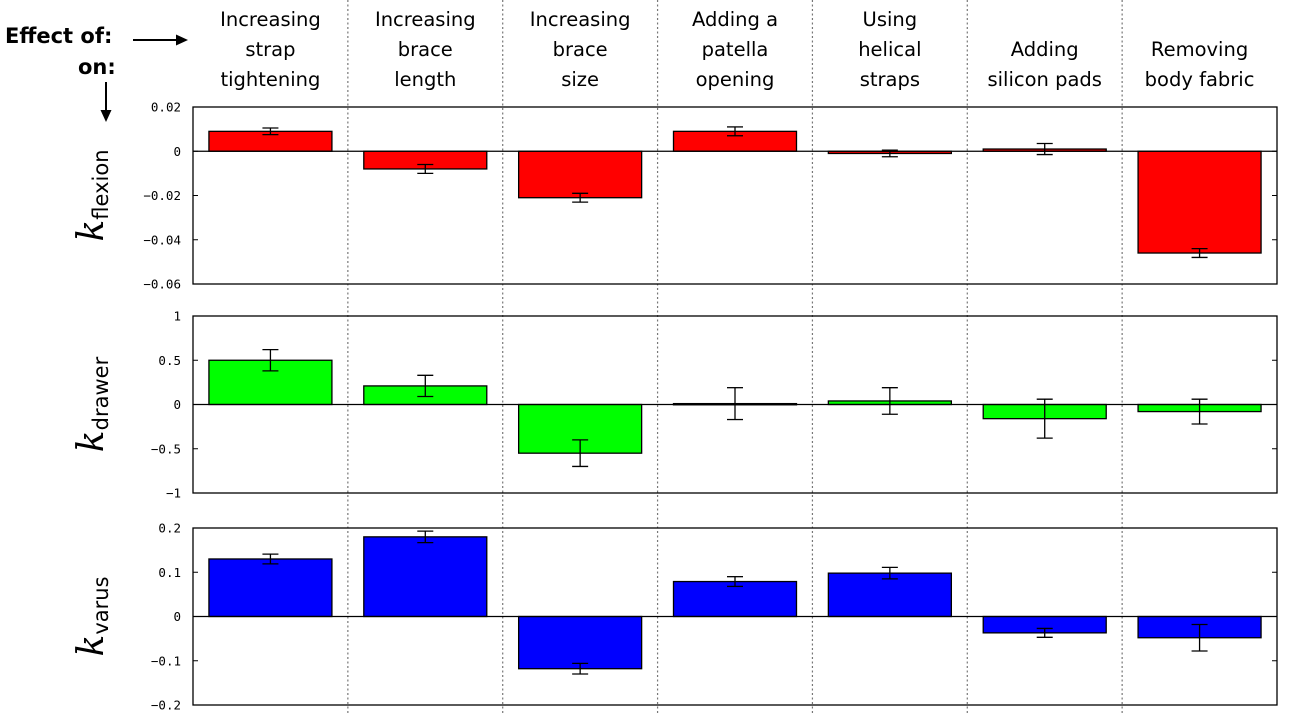  What do you see at coordinates (173, 493) in the screenshot?
I see `y-tick-label: −1` at bounding box center [173, 493].